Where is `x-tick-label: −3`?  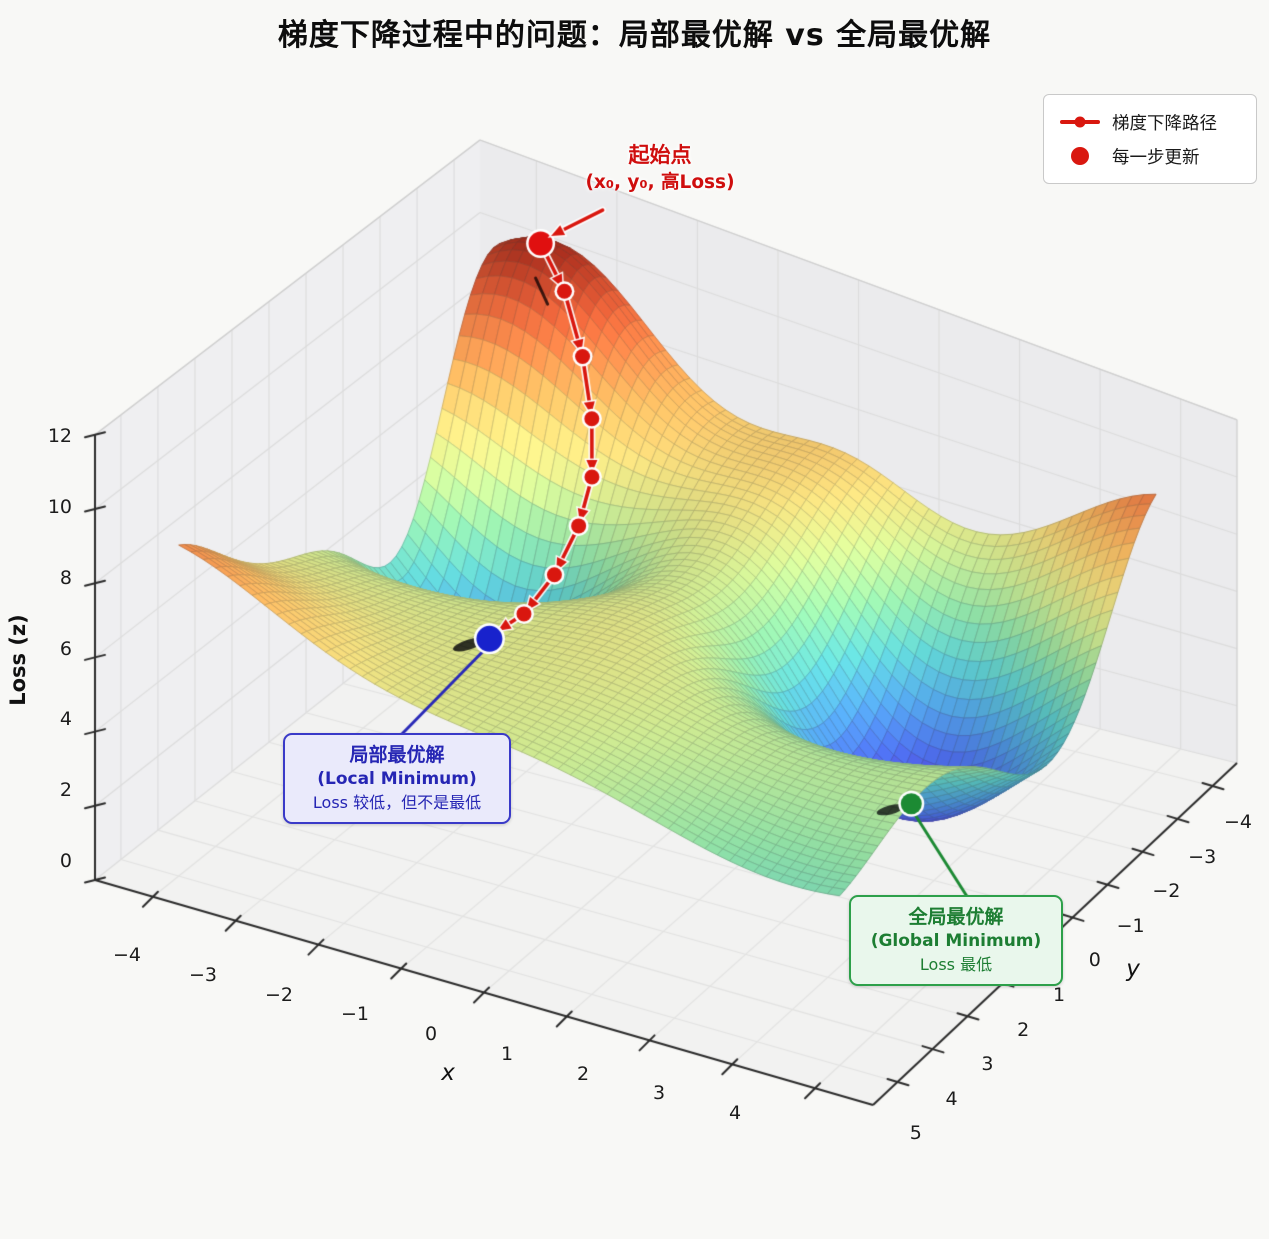
x-tick-label: −3 is located at coordinates (203, 974).